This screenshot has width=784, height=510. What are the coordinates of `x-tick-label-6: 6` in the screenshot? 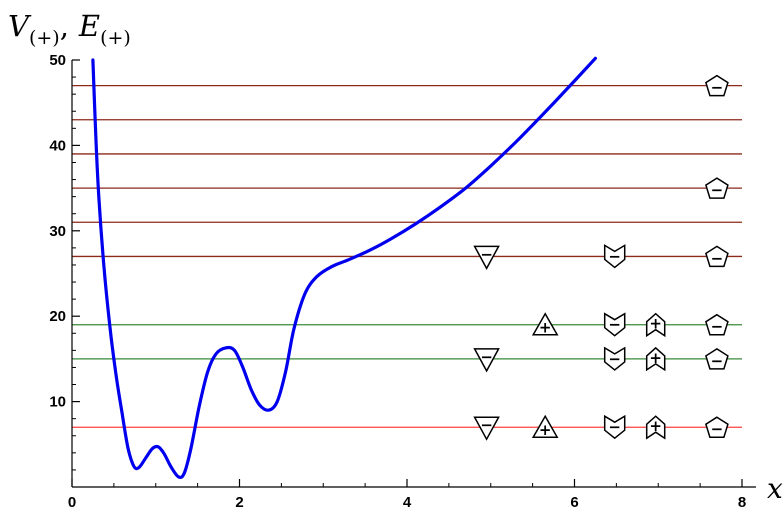 It's located at (574, 502).